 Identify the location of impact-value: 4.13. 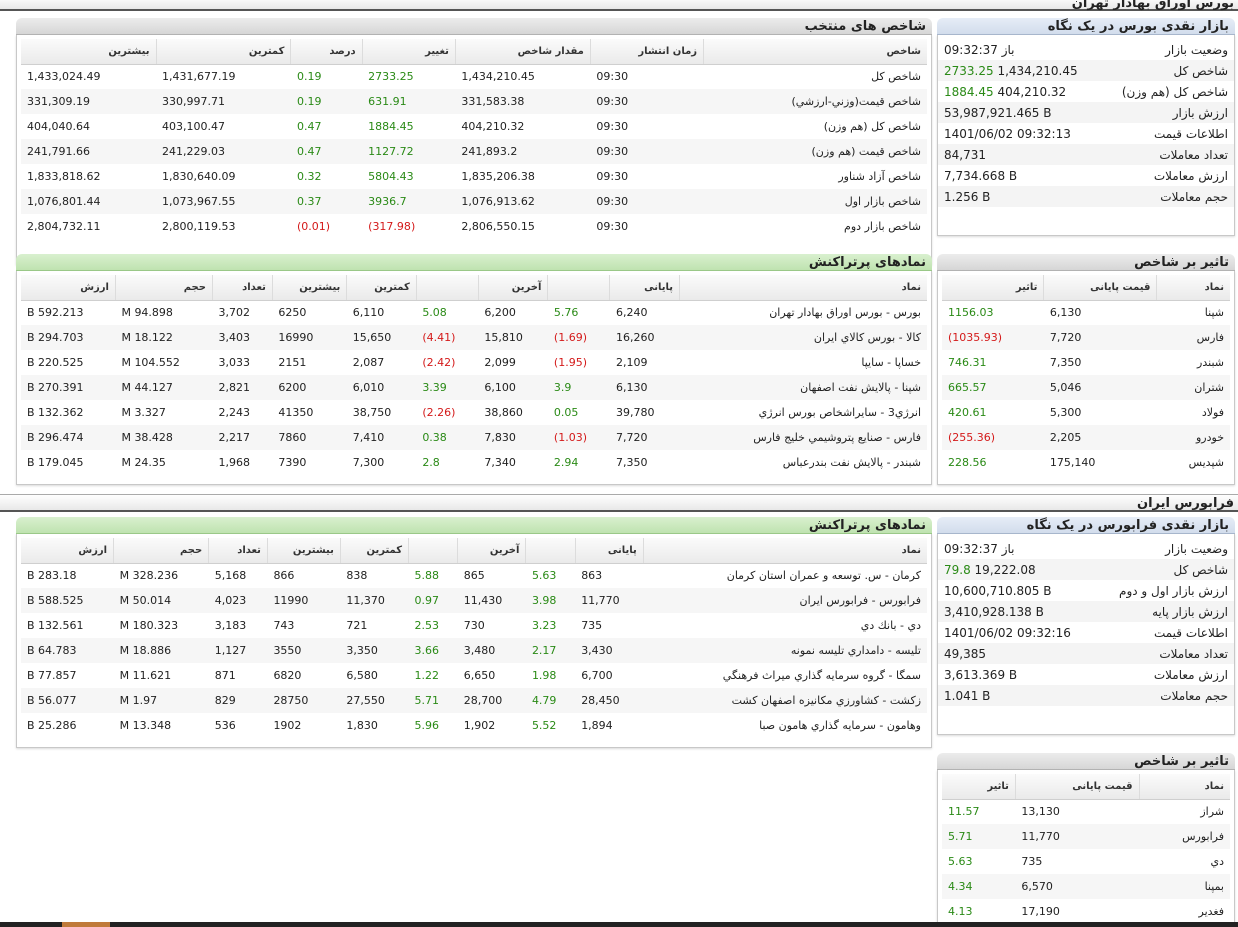
(960, 911).